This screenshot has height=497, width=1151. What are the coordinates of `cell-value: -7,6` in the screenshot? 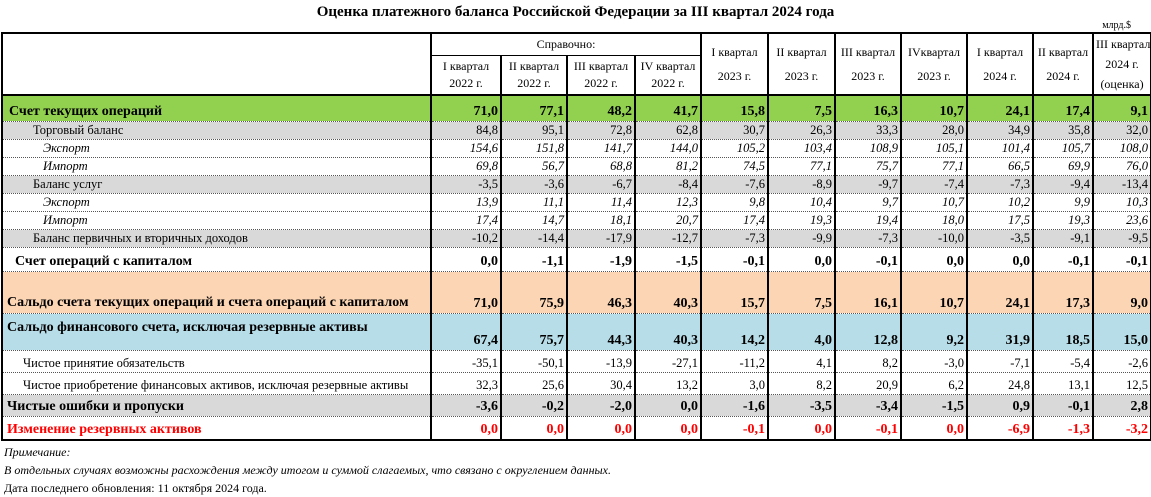 It's located at (734, 184).